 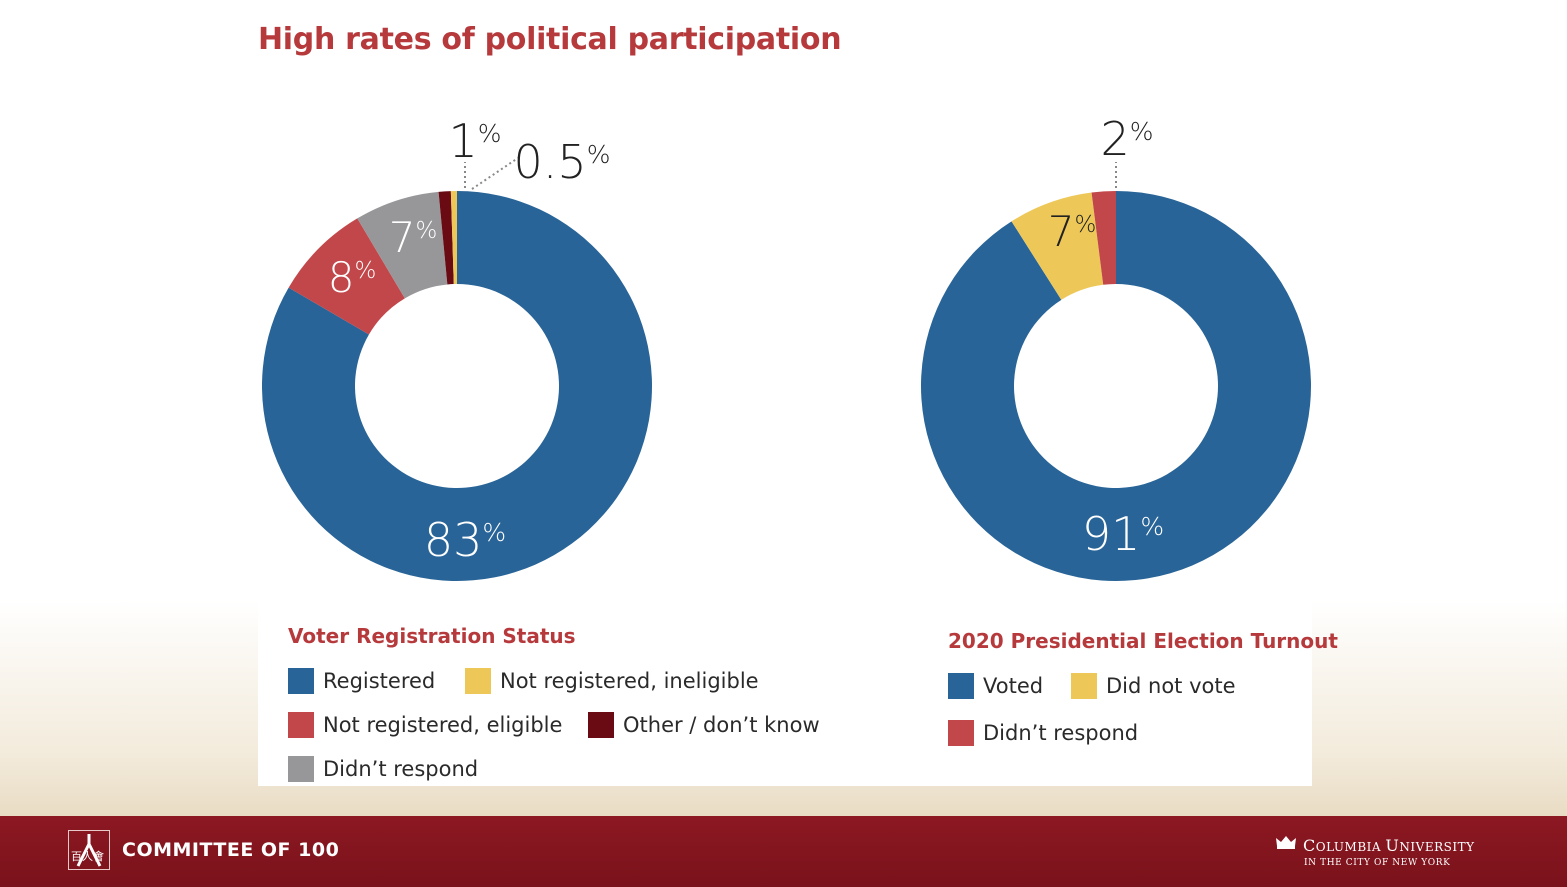 What do you see at coordinates (474, 141) in the screenshot?
I see `data-label-other-don-t-know: 1%` at bounding box center [474, 141].